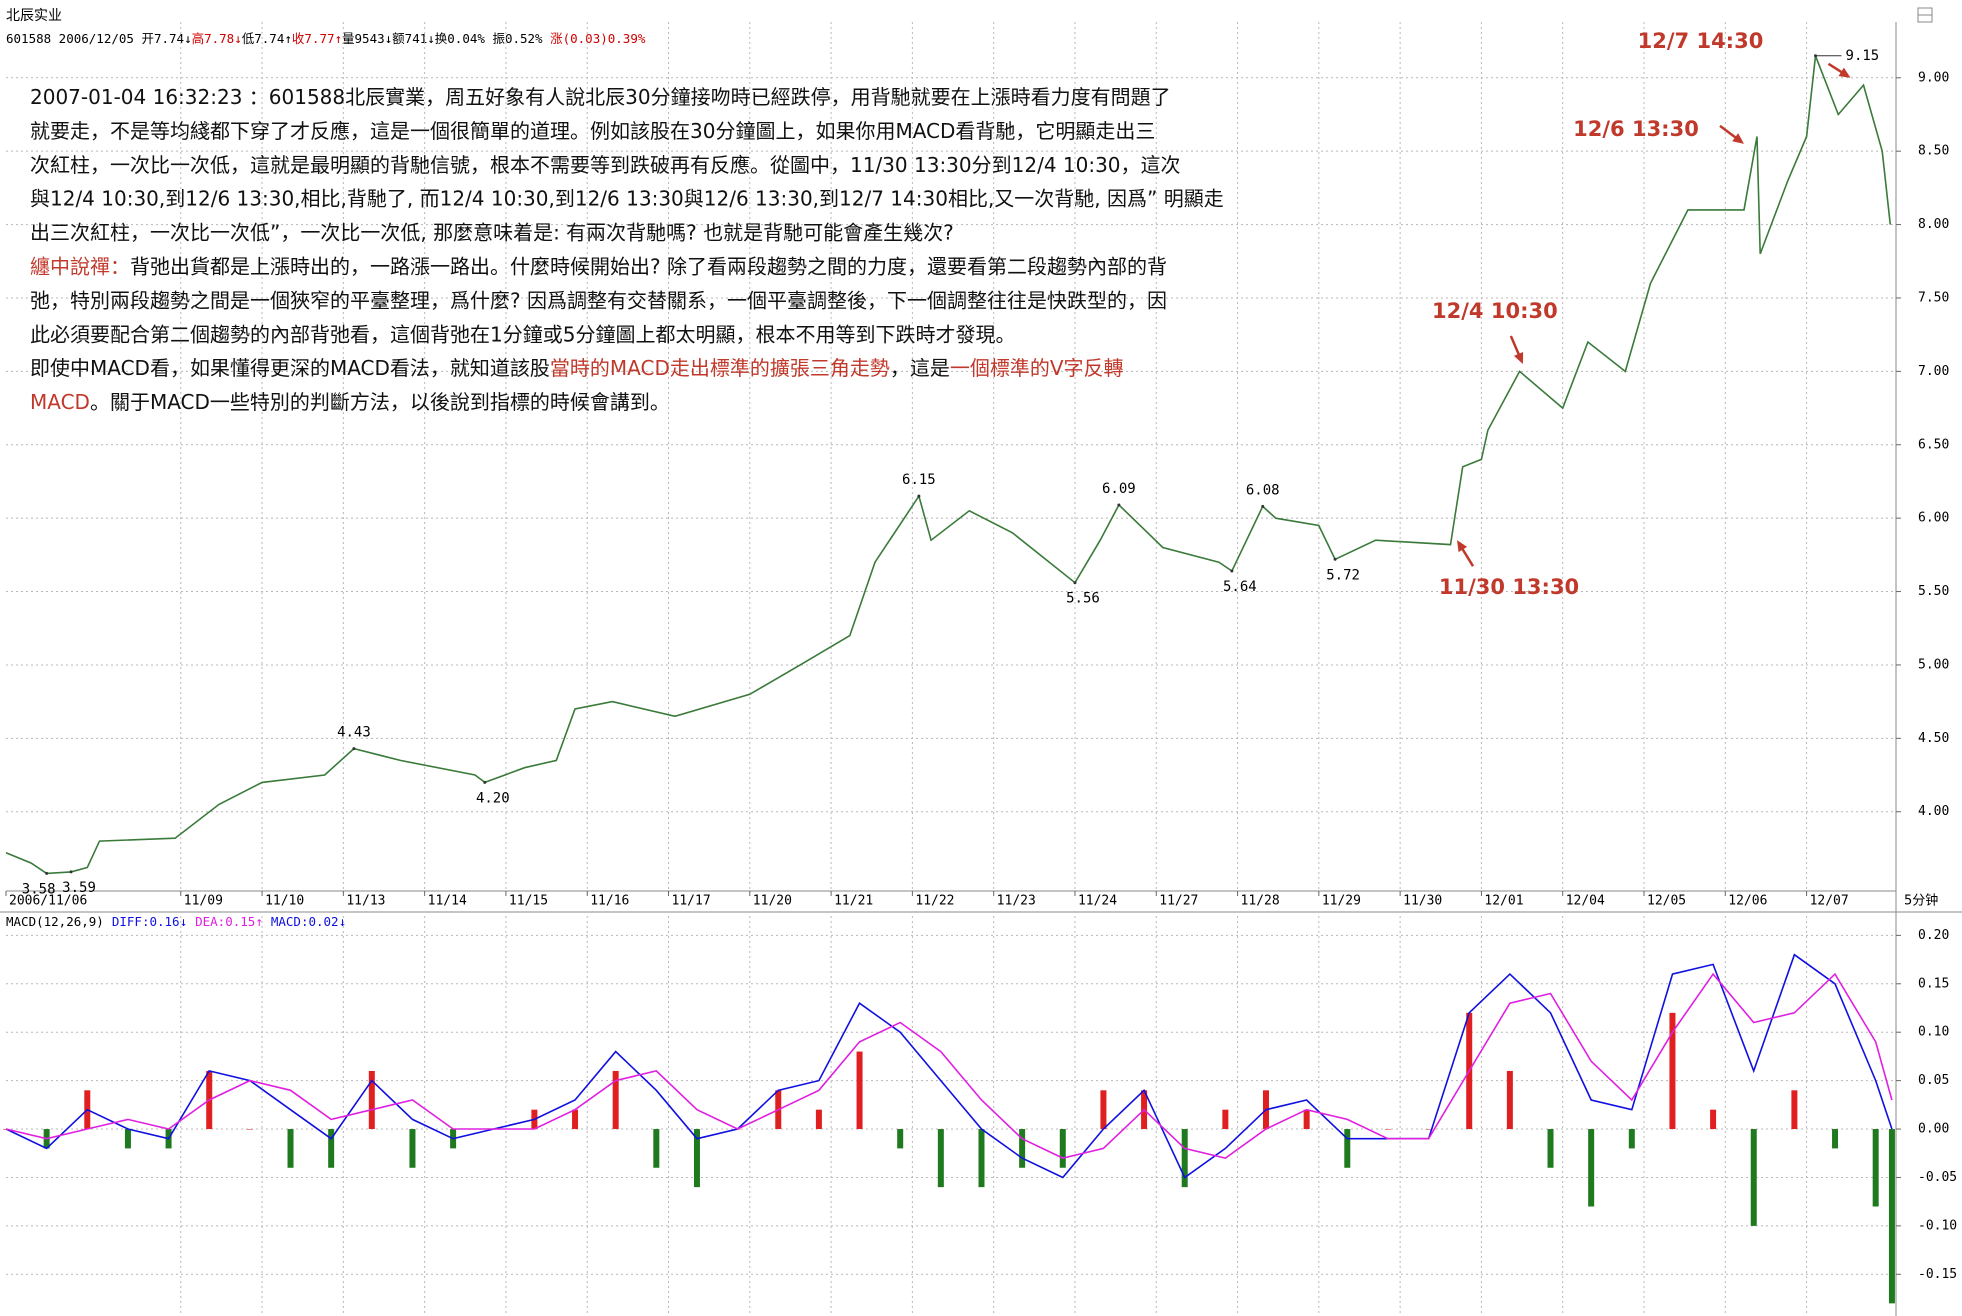 The image size is (1962, 1316). Describe the element at coordinates (149, 921) in the screenshot. I see `legend-entry: DIFF:0.16↓` at that location.